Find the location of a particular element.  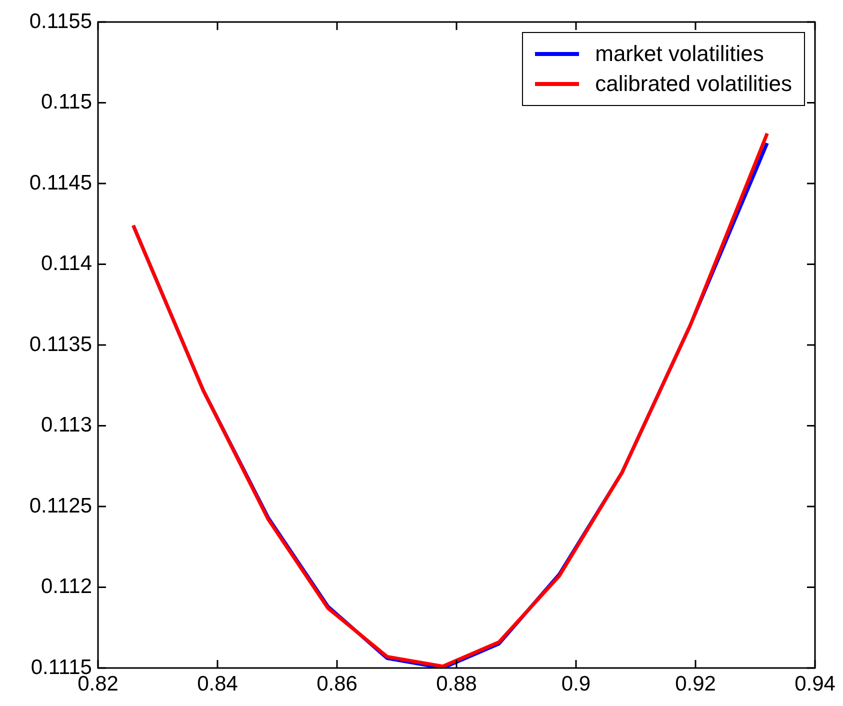

x-tick-label: 0.9 is located at coordinates (576, 684).